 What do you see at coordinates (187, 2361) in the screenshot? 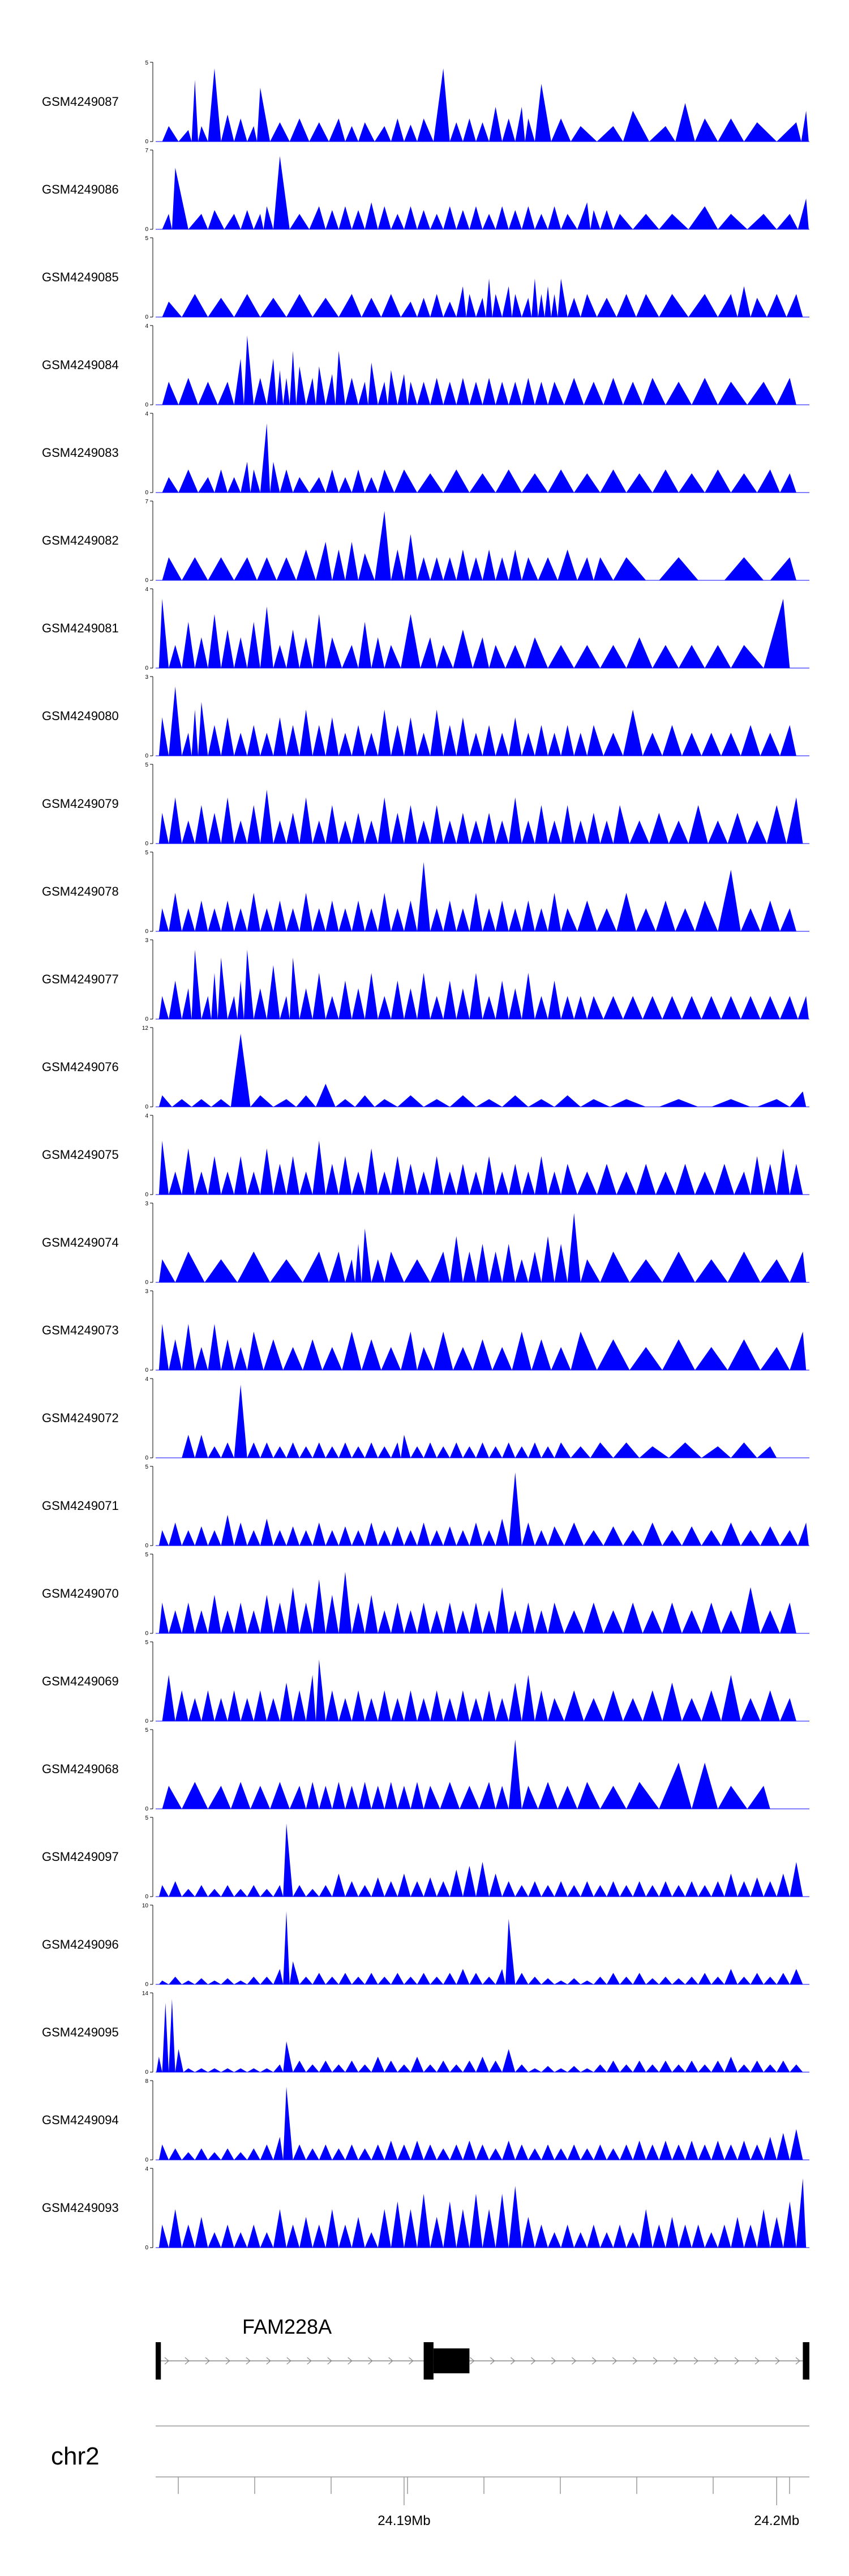
I see `strand-arrow` at bounding box center [187, 2361].